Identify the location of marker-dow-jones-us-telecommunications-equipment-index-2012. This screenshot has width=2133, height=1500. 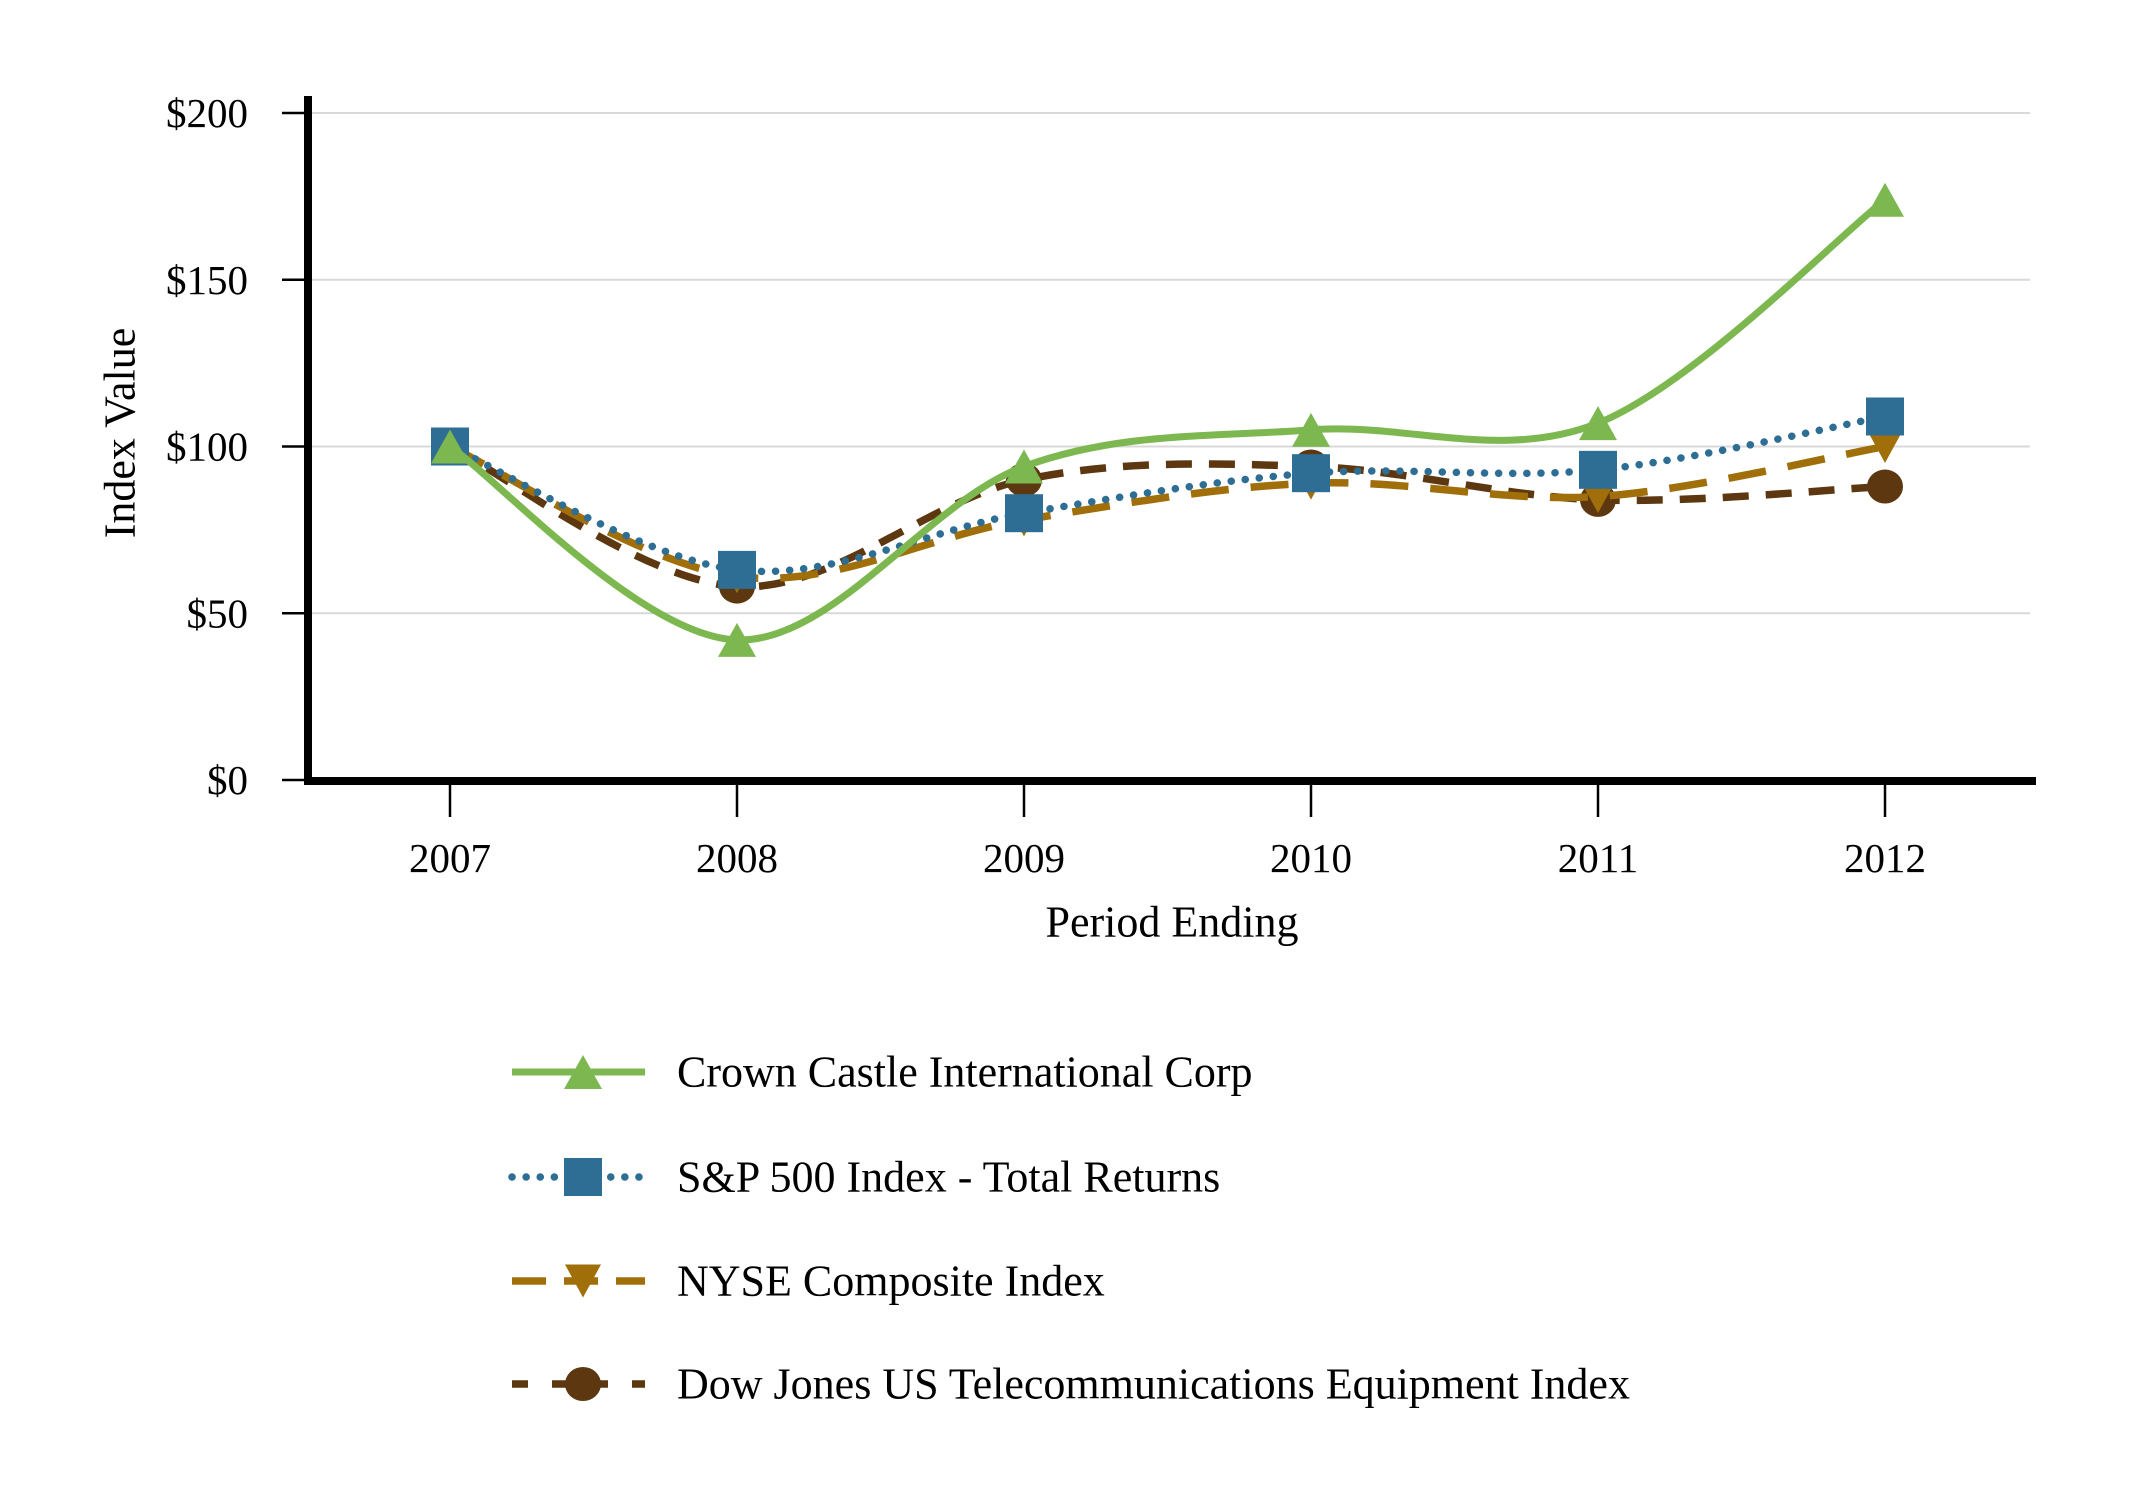
(1885, 486).